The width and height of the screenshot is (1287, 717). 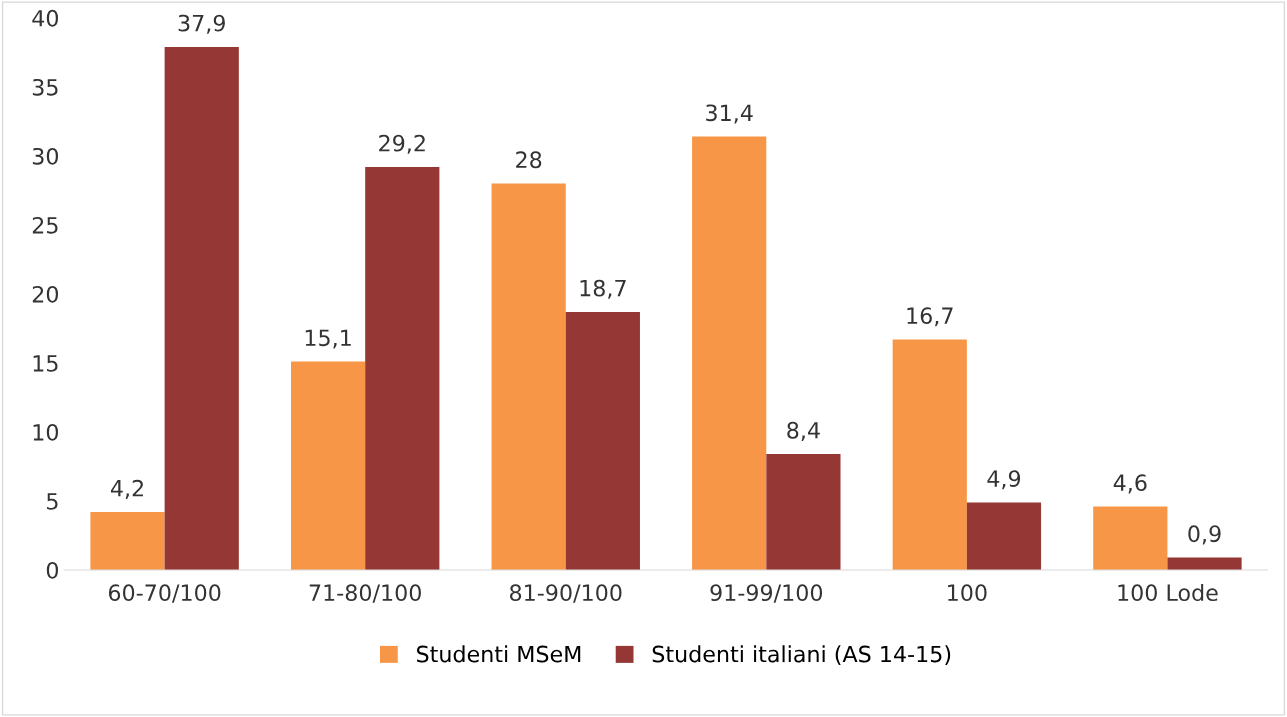 I want to click on data-label: 28, so click(x=529, y=160).